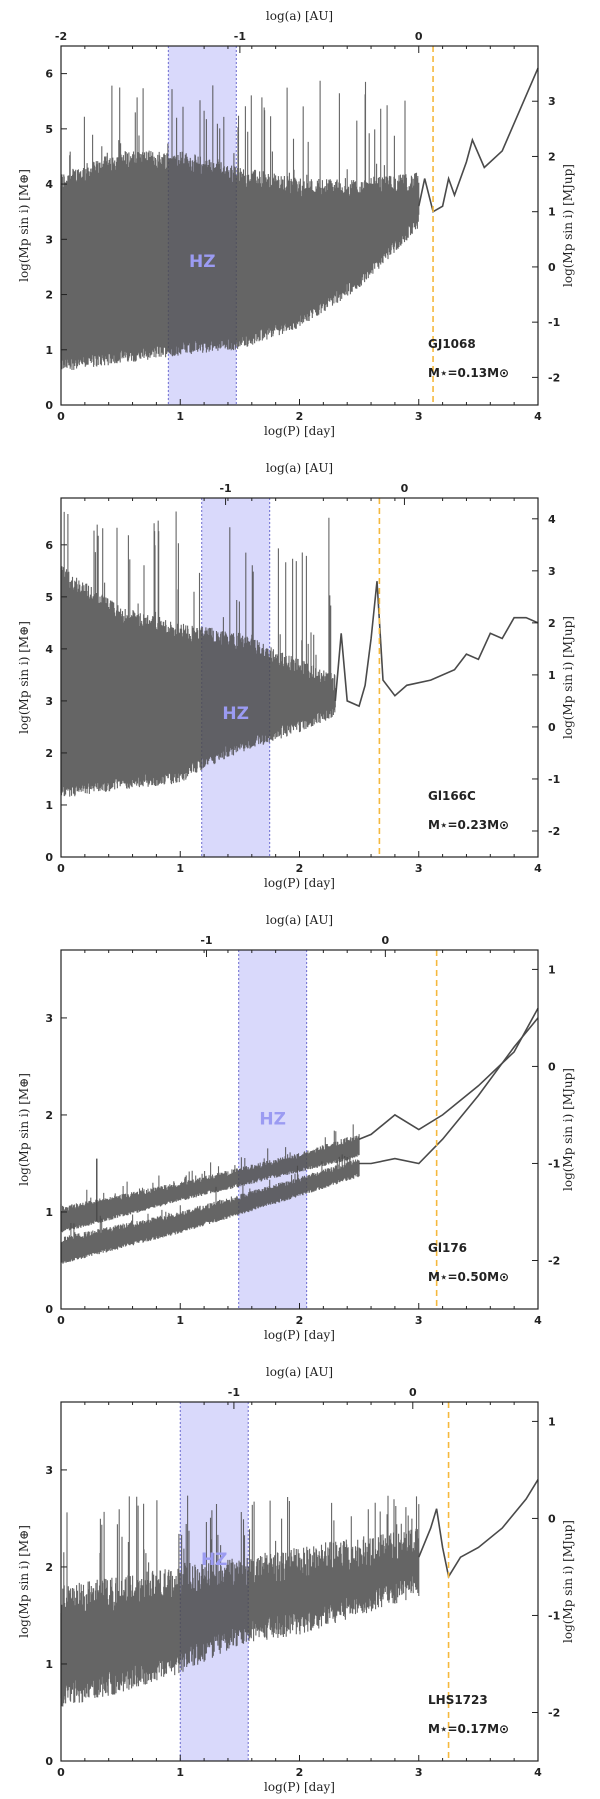  Describe the element at coordinates (468, 1729) in the screenshot. I see `stellar-mass: M⋆=0.17M⊙` at that location.